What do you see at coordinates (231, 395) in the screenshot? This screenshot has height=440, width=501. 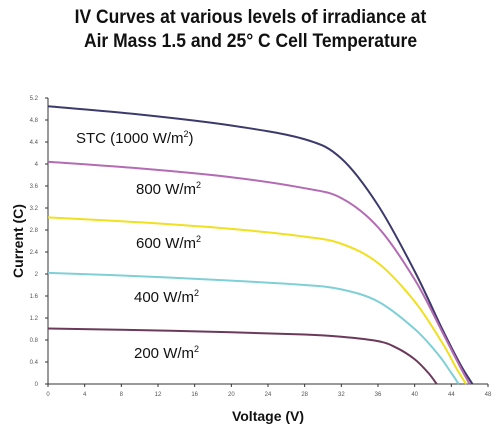 I see `x-tick-label: 20` at bounding box center [231, 395].